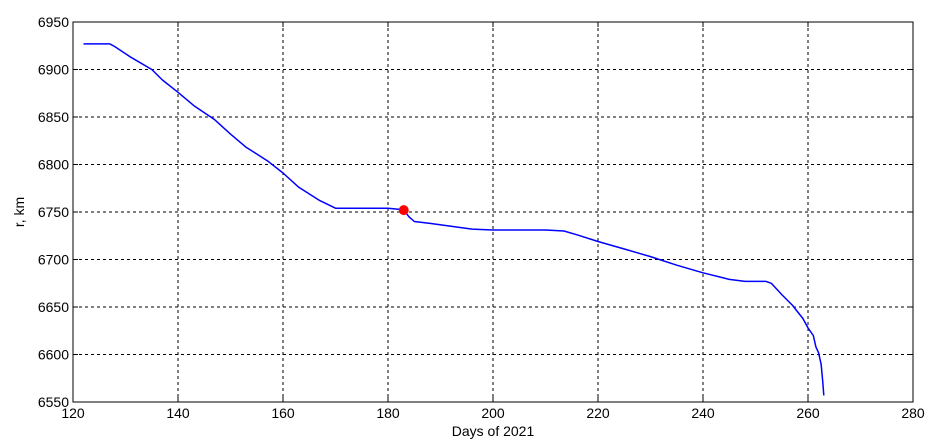 The image size is (945, 447). I want to click on x-tick-label: 140, so click(178, 413).